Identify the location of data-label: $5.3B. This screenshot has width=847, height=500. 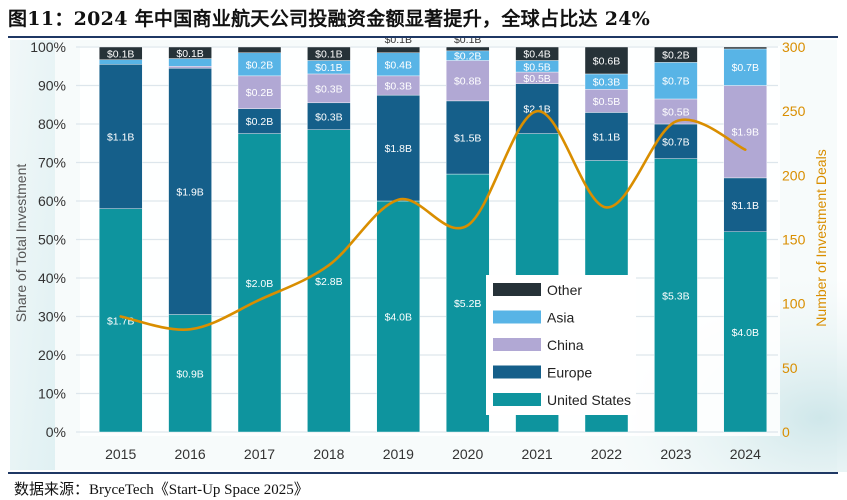
(675, 296).